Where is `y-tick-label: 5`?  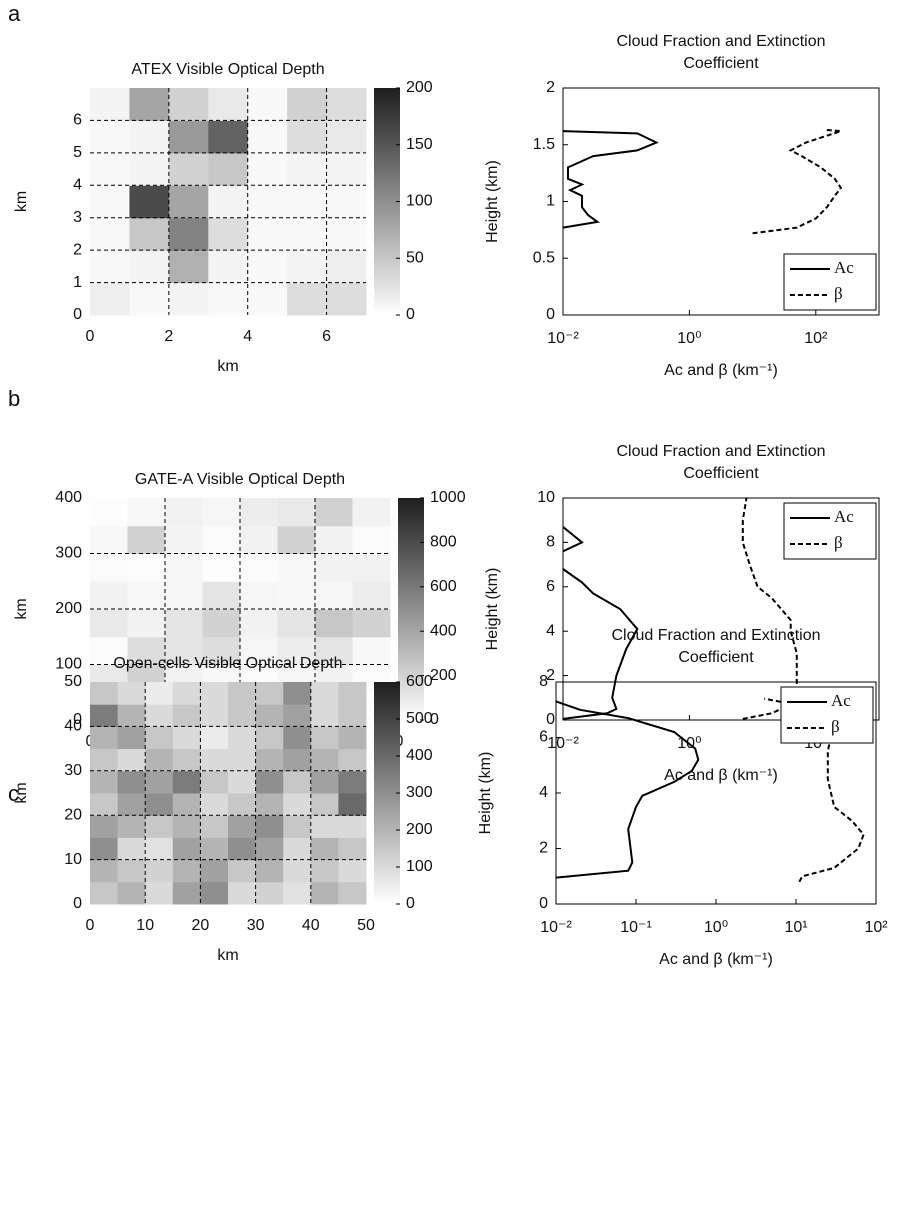
y-tick-label: 5 is located at coordinates (77, 152).